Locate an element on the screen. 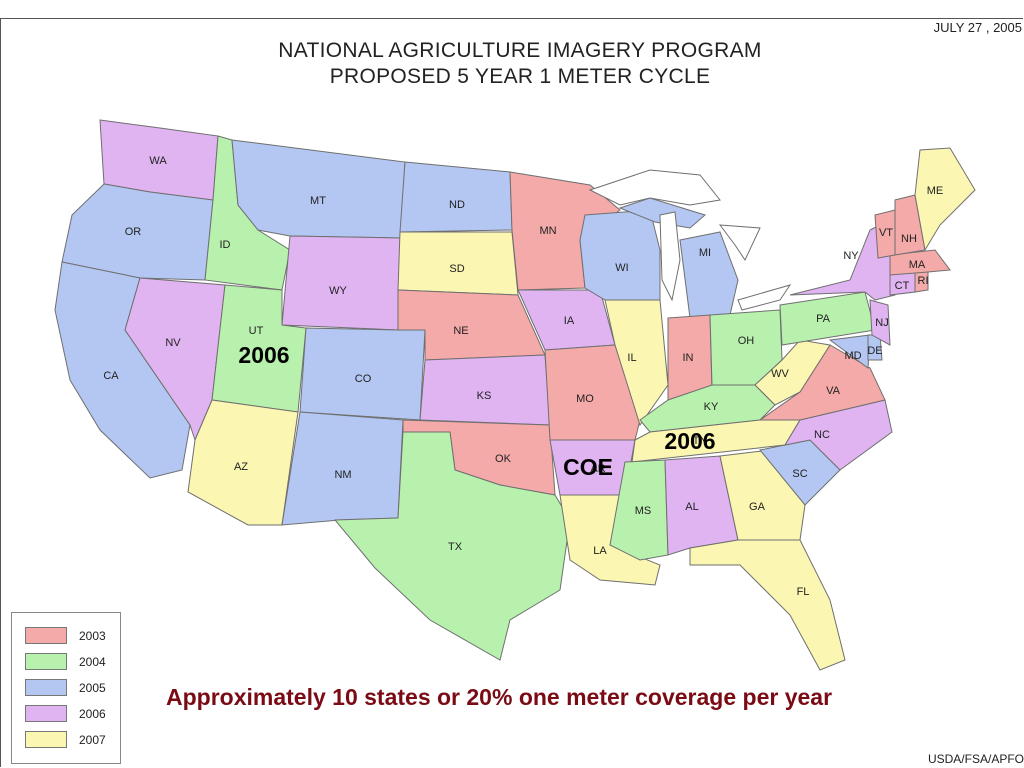 Image resolution: width=1024 pixels, height=768 pixels. state-label-ky: KY is located at coordinates (711, 407).